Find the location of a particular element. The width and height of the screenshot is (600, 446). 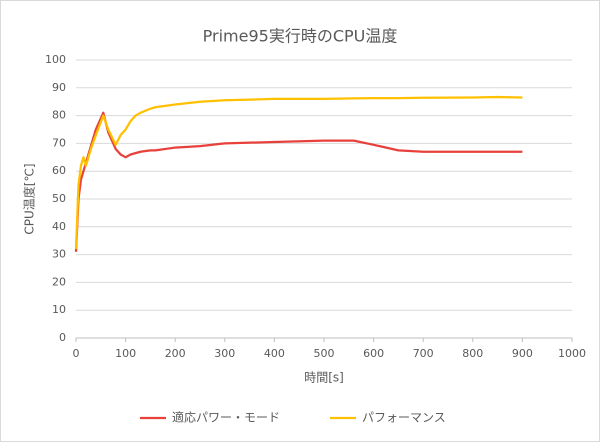

y-tick-label: 90 is located at coordinates (59, 87).